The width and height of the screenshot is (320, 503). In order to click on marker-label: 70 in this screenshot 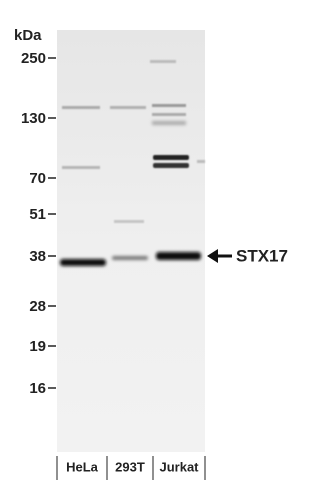, I will do `click(37, 178)`.